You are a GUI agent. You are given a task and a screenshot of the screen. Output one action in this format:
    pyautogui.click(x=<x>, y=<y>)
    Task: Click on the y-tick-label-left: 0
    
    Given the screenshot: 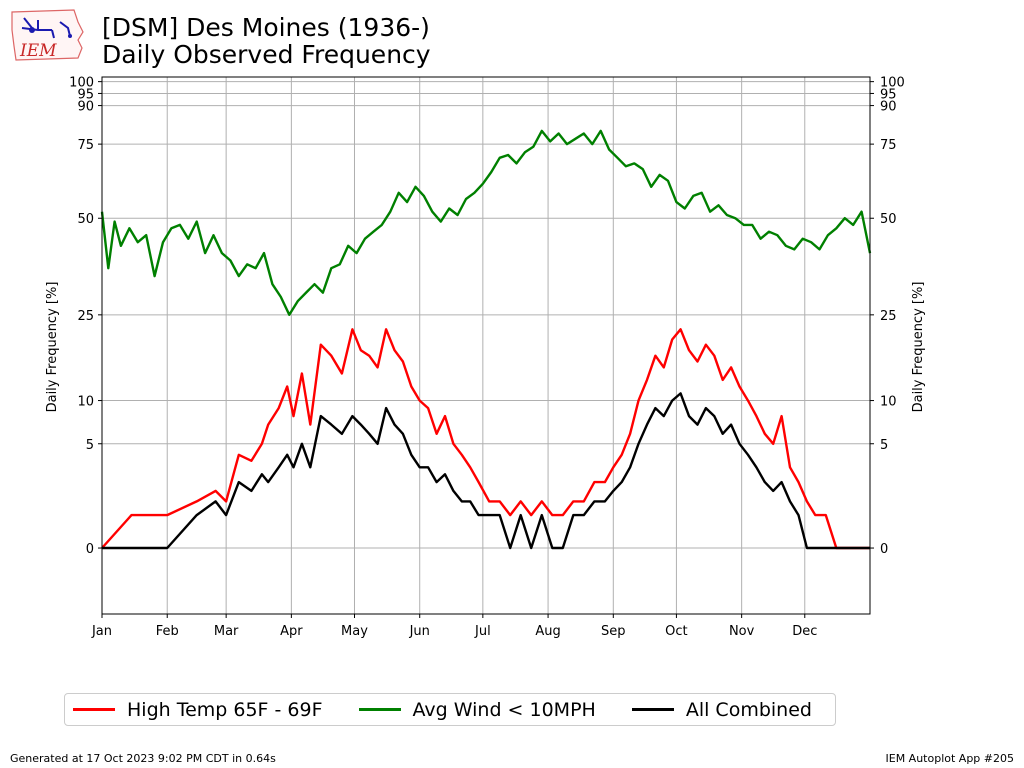 What is the action you would take?
    pyautogui.click(x=90, y=549)
    